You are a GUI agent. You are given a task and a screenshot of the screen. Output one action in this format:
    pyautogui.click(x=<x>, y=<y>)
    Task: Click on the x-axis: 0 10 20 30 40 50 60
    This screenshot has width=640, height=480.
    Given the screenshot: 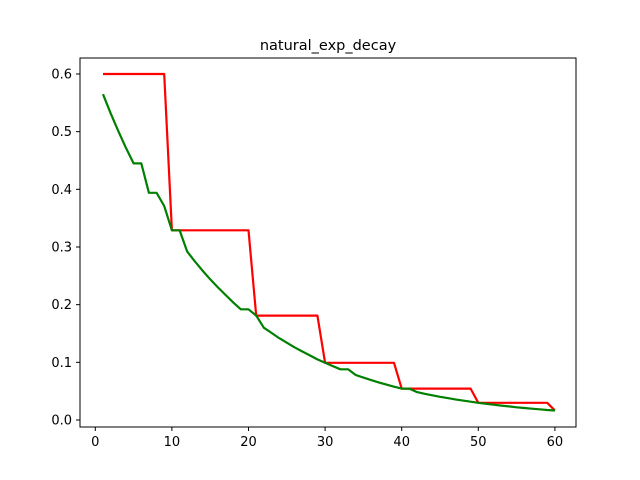 What is the action you would take?
    pyautogui.click(x=327, y=438)
    